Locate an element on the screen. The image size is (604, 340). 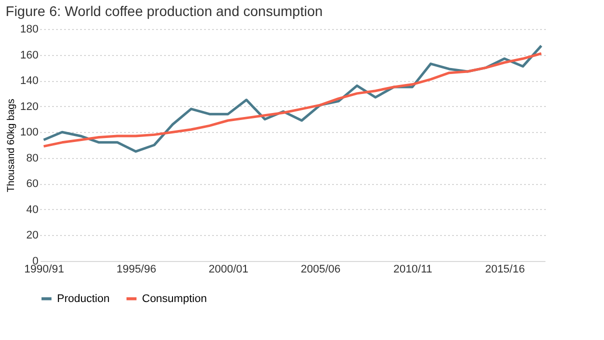
x-tick-label: 1990/91 is located at coordinates (44, 270).